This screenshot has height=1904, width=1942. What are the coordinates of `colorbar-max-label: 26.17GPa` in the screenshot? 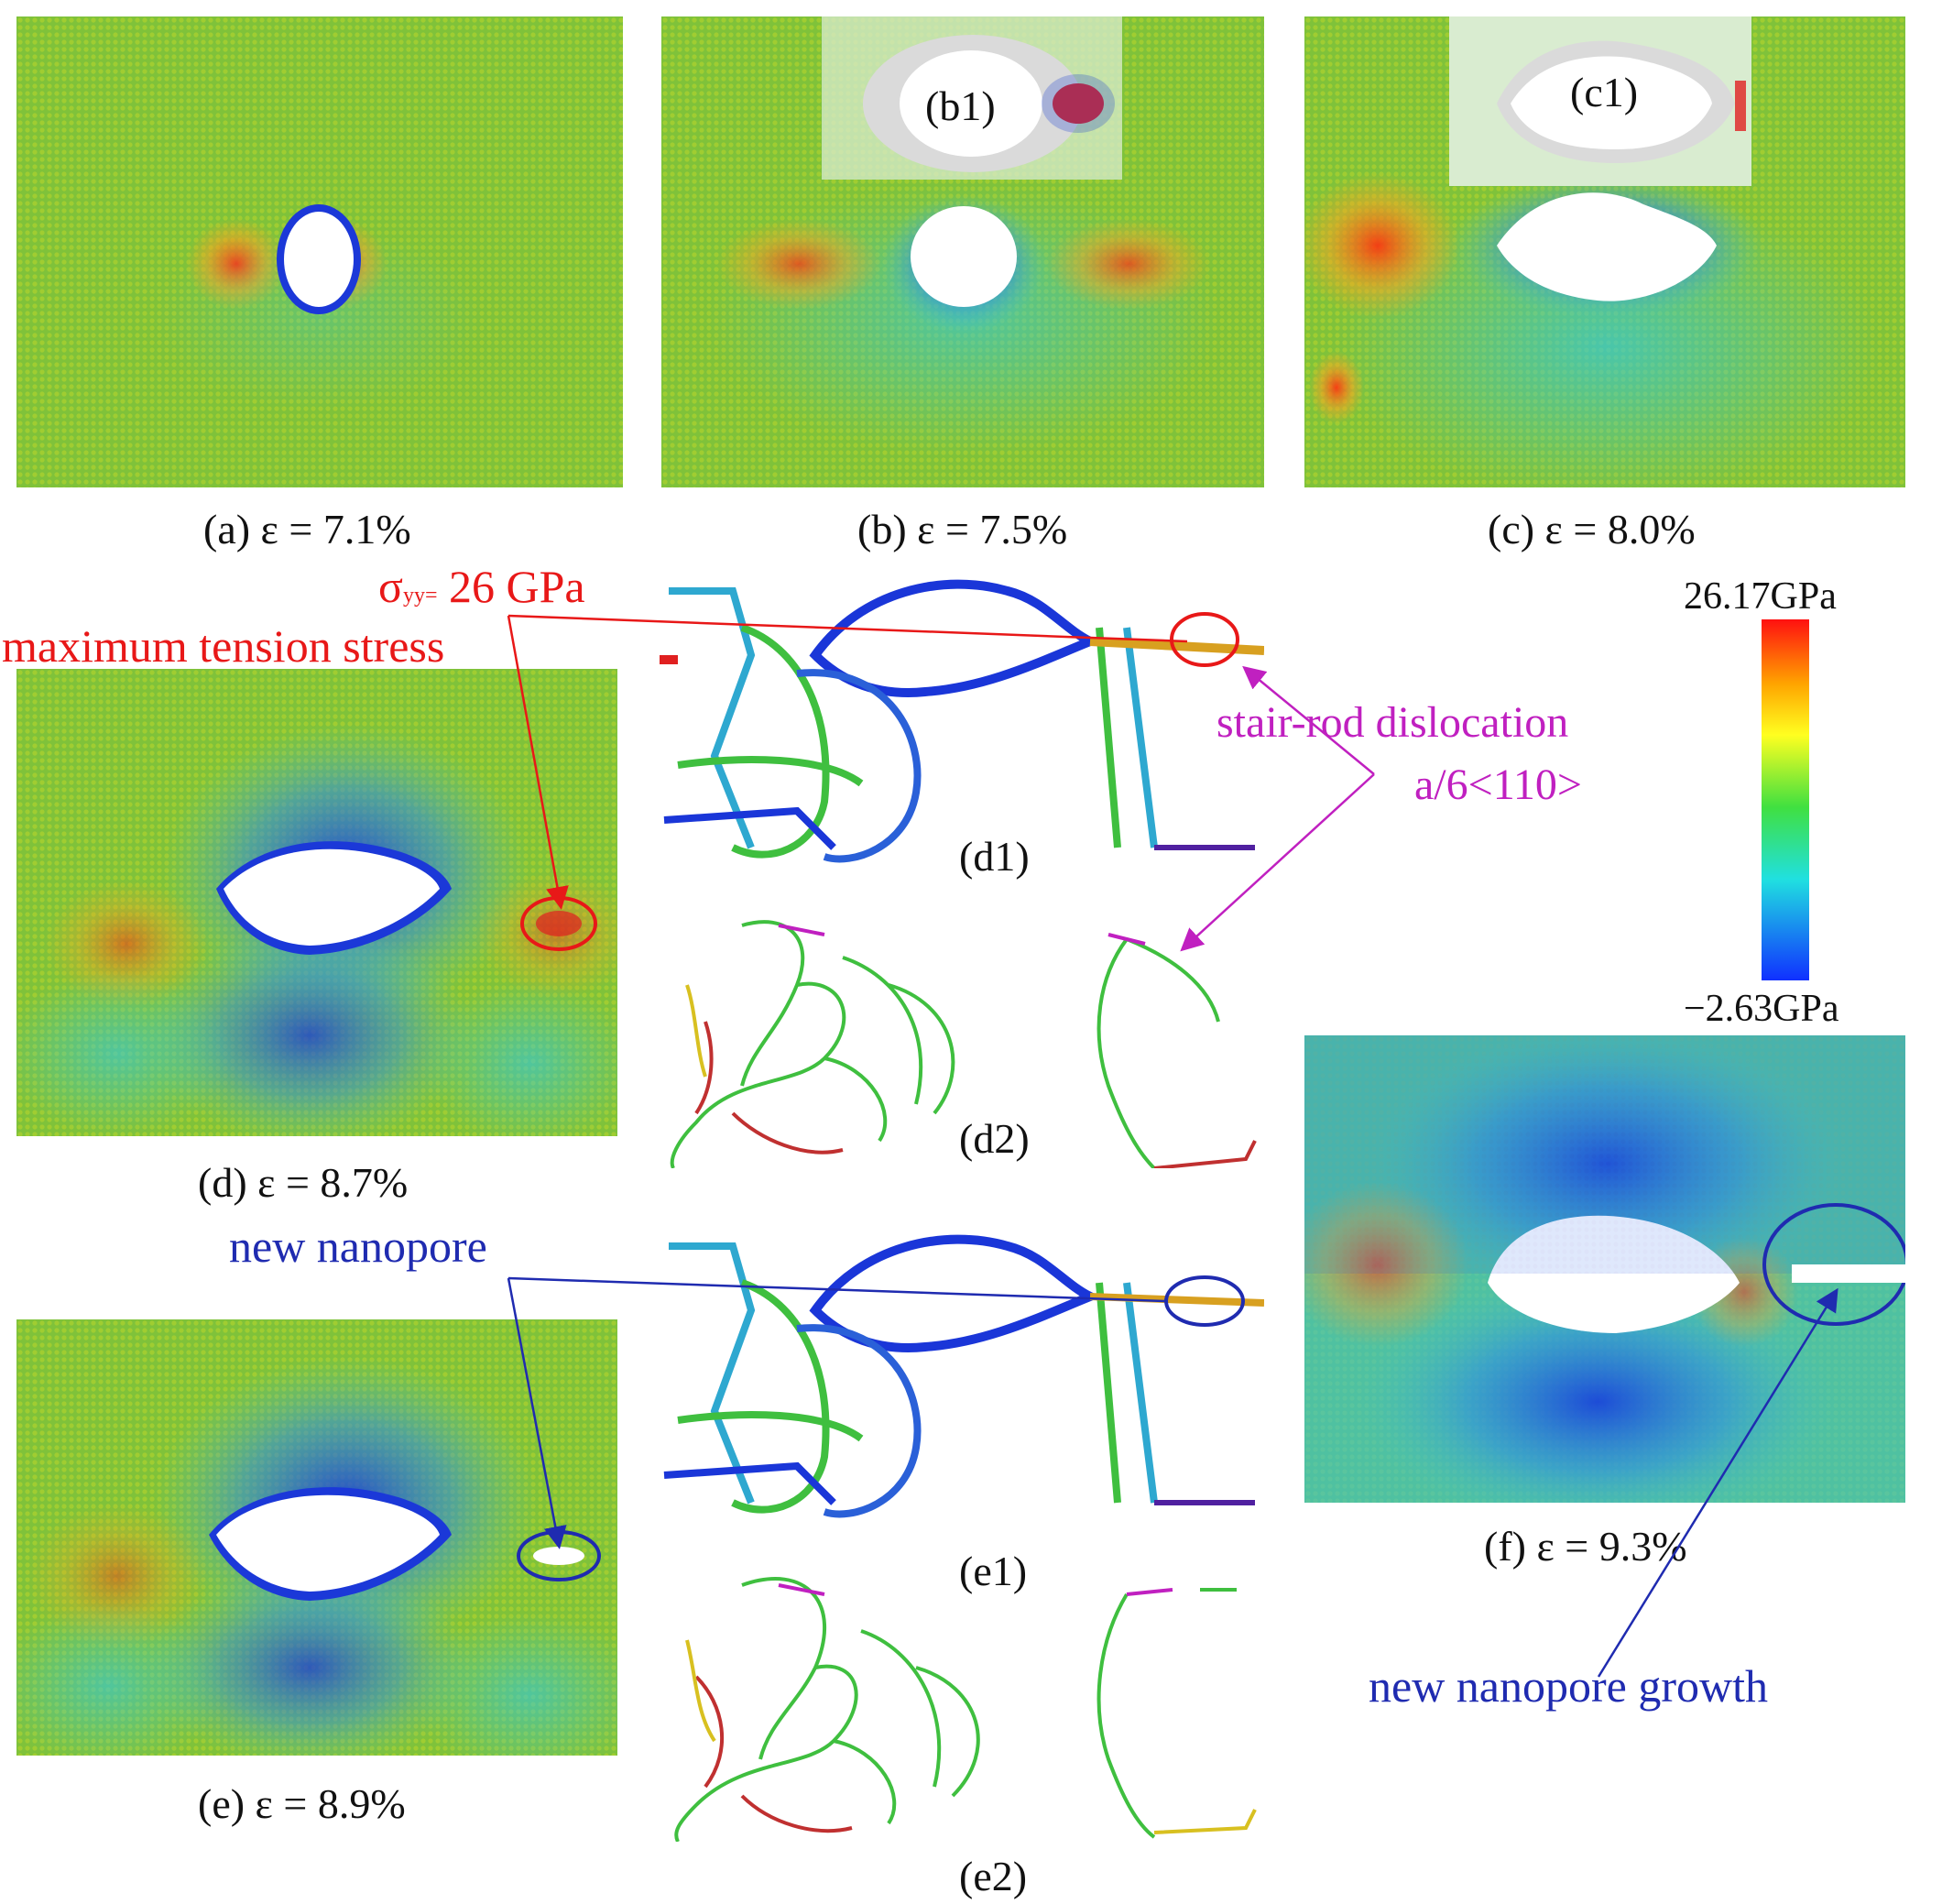 It's located at (1760, 596).